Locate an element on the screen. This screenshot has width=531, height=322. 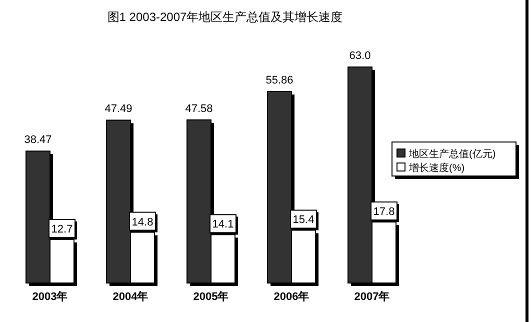
data-label: 55.86 is located at coordinates (280, 80).